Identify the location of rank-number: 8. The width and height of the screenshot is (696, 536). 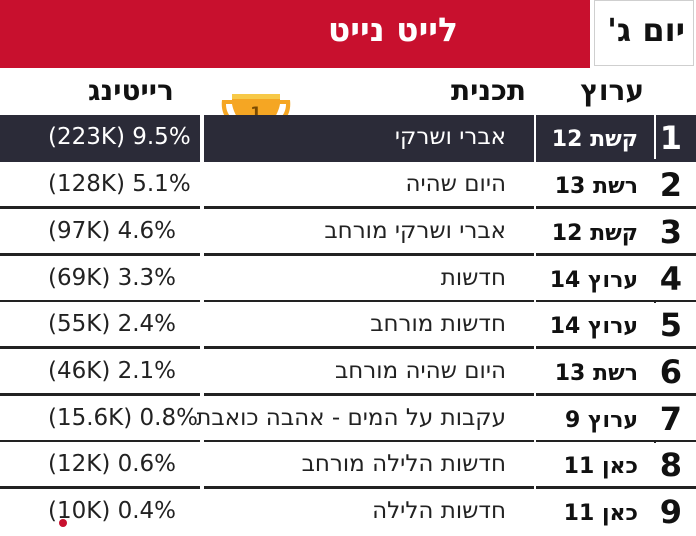
(670, 465).